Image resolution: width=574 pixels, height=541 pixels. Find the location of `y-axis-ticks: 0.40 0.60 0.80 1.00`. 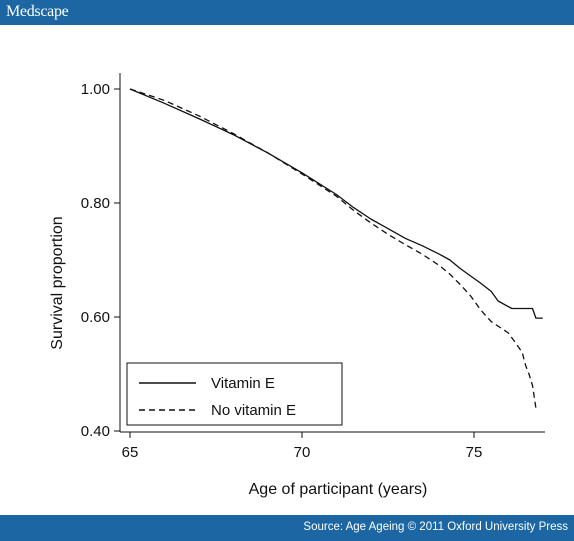

y-axis-ticks: 0.40 0.60 0.80 1.00 is located at coordinates (100, 260).